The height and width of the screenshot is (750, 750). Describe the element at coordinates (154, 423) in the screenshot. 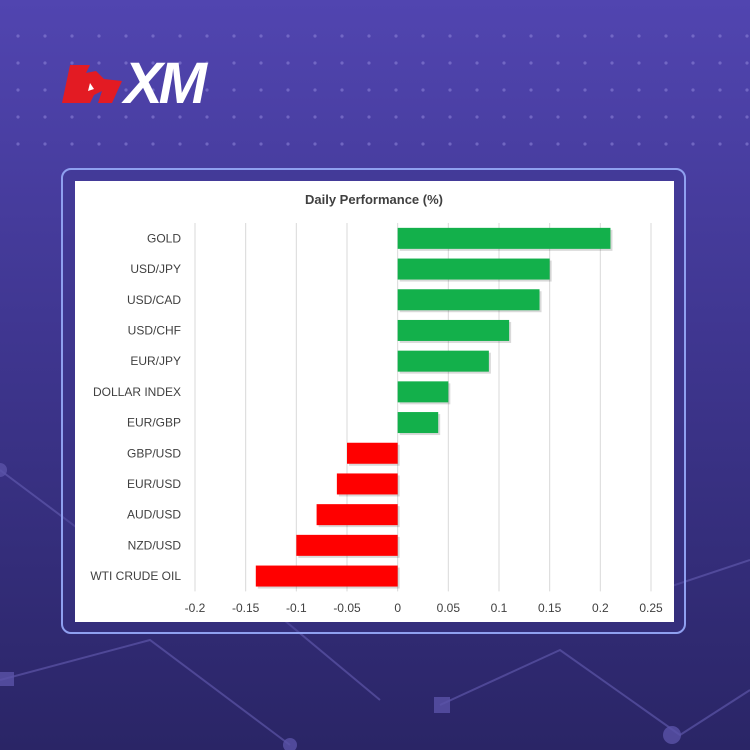

I see `category-label: EUR/GBP` at that location.